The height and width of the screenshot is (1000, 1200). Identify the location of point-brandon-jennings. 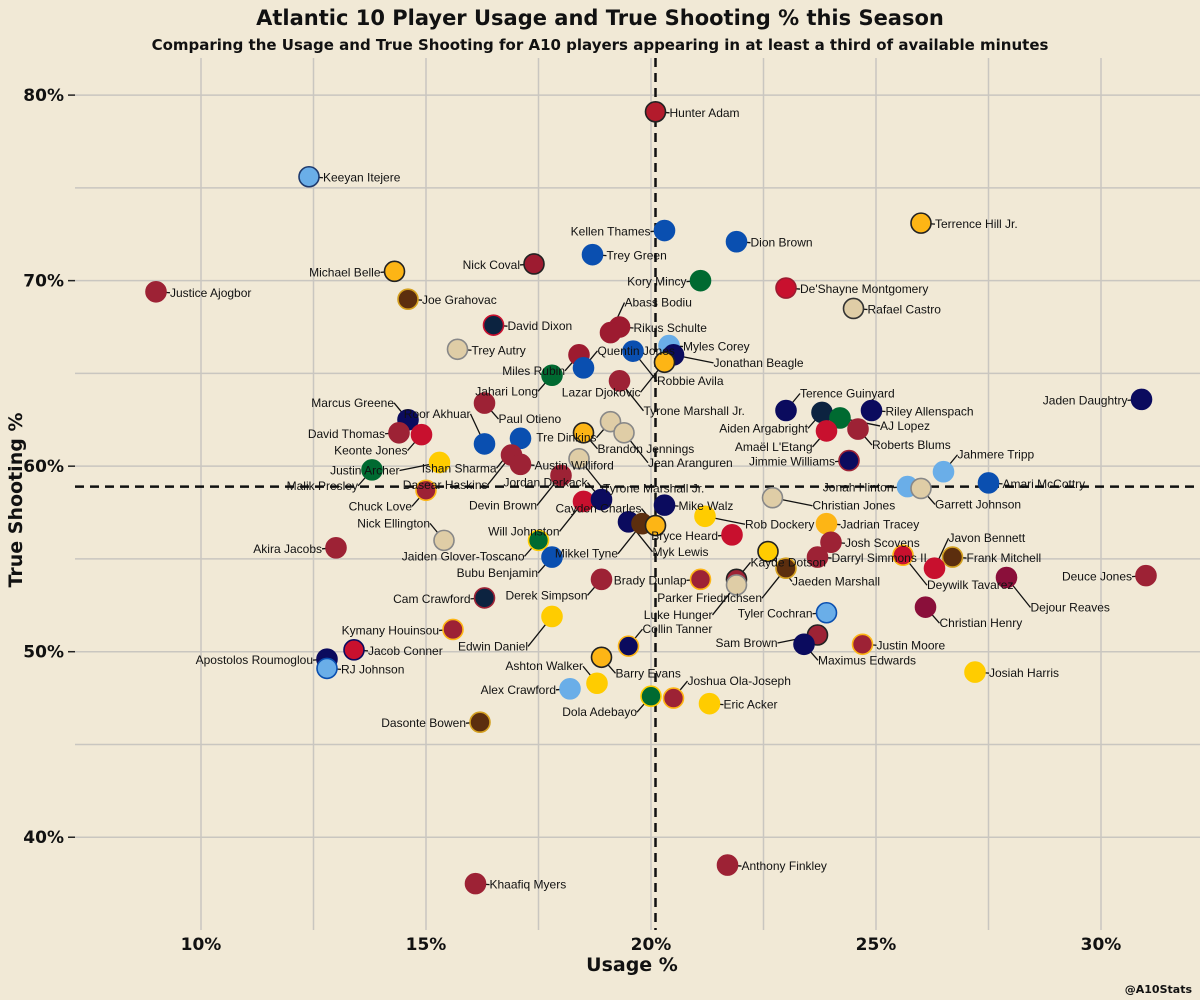
(583, 432).